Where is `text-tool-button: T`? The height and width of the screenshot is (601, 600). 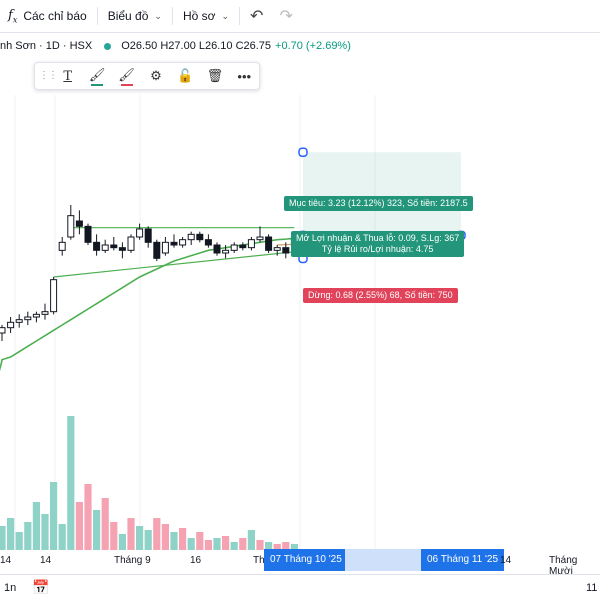
text-tool-button: T is located at coordinates (67, 76).